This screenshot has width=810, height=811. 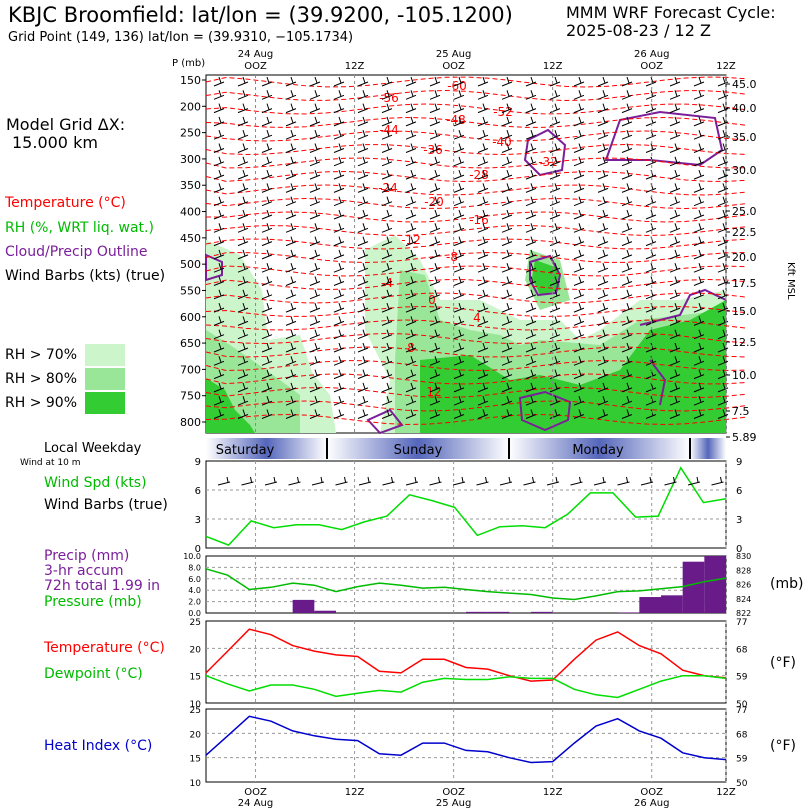 I want to click on temp-y2tick-68: 68, so click(x=742, y=650).